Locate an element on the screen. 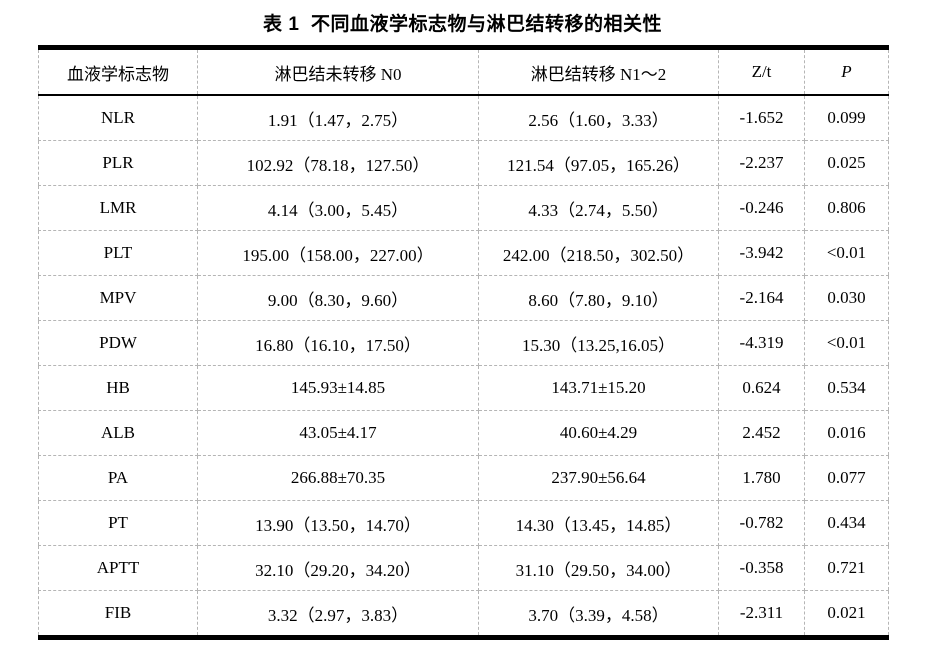 This screenshot has height=655, width=947. zt-cell: -2.311 is located at coordinates (761, 614).